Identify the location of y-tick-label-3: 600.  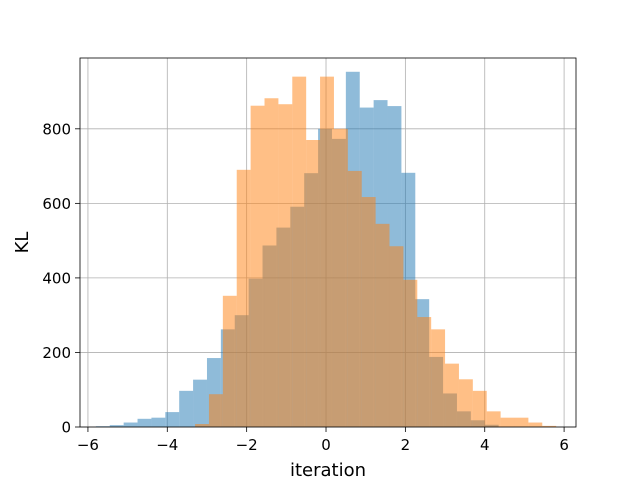
(56, 204).